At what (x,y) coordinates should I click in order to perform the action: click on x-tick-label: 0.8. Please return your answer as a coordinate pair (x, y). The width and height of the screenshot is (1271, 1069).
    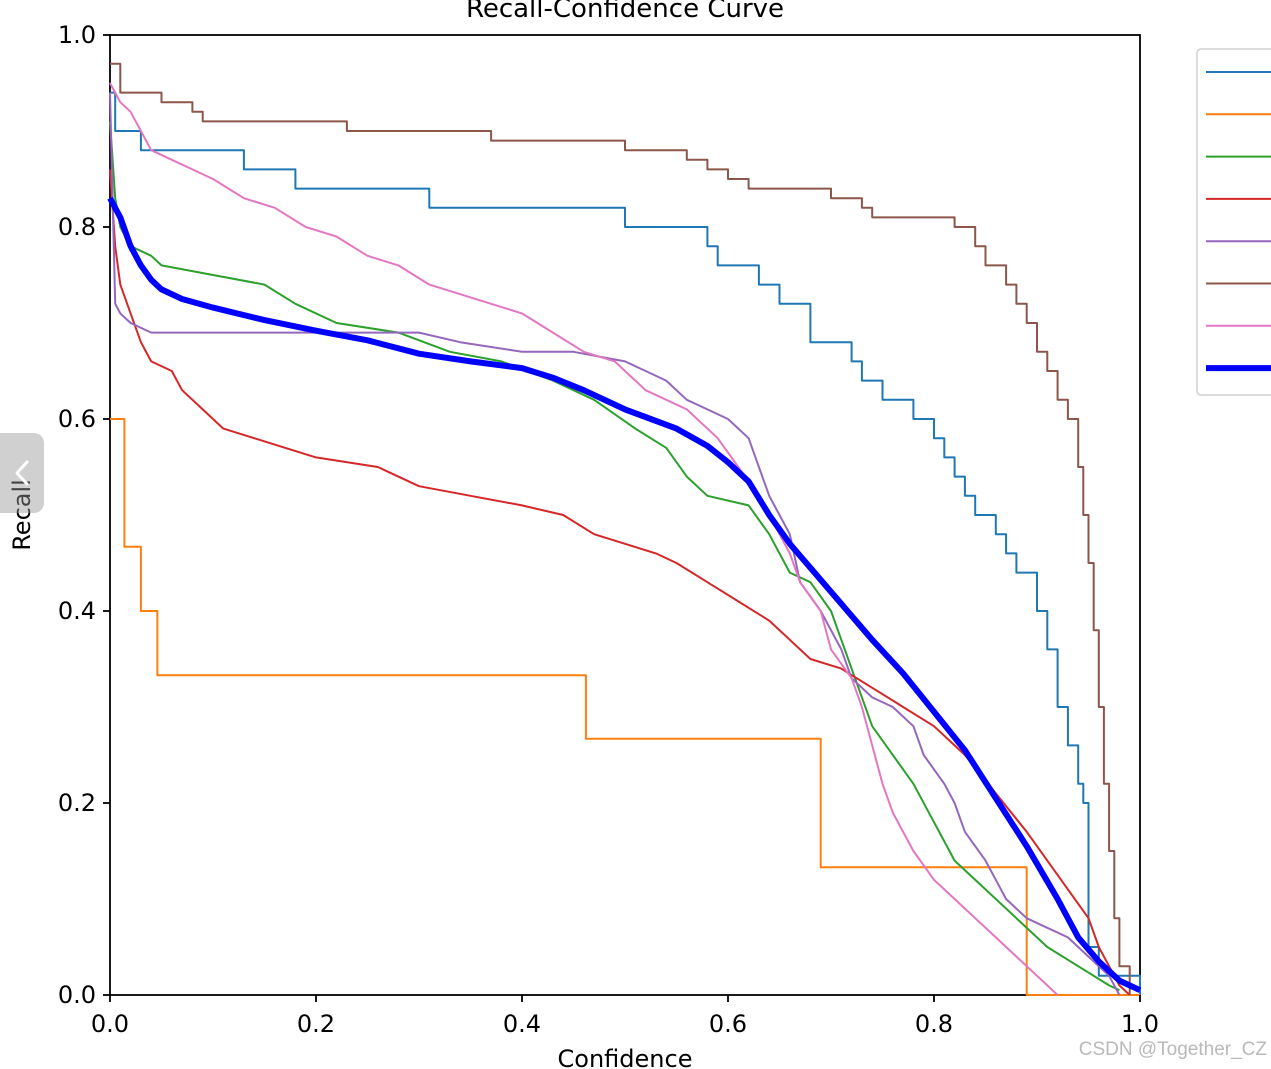
    Looking at the image, I should click on (934, 1024).